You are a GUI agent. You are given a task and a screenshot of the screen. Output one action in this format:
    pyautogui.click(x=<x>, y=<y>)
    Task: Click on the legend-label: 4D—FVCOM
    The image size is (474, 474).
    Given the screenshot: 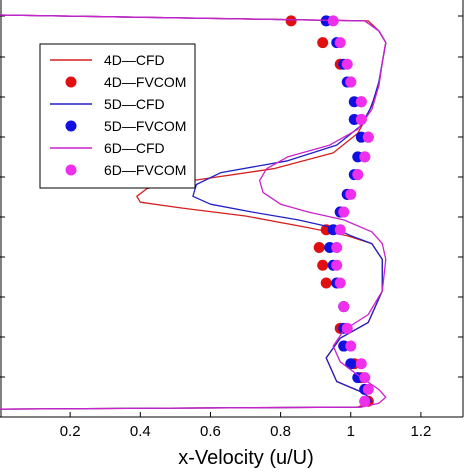 What is the action you would take?
    pyautogui.click(x=145, y=82)
    